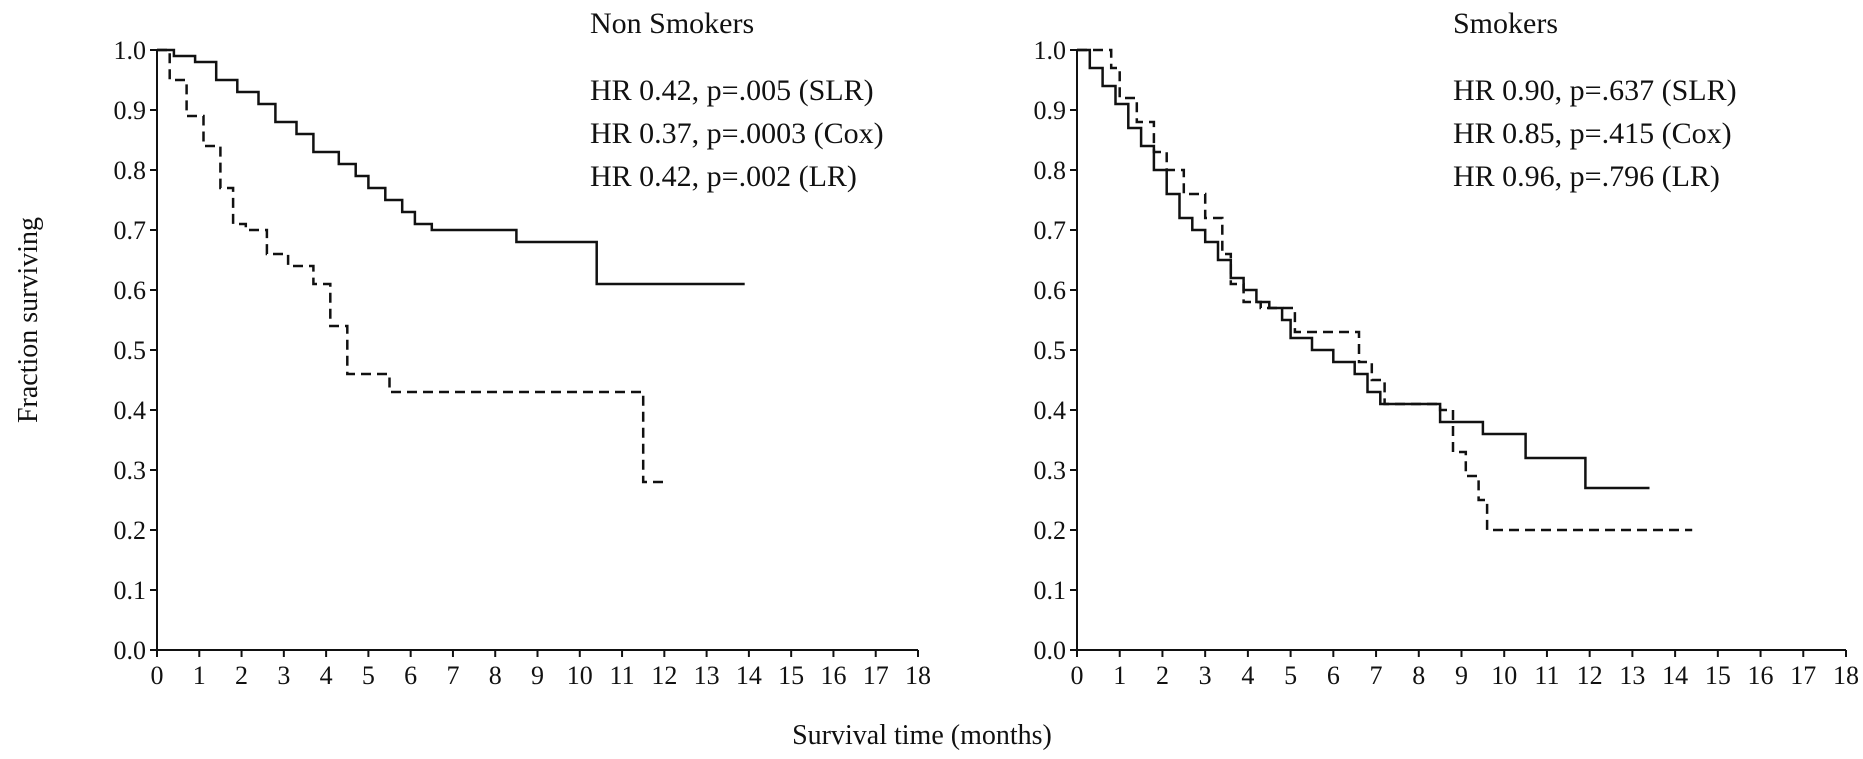 The width and height of the screenshot is (1863, 759). I want to click on survival-curve-solid, so click(451, 167).